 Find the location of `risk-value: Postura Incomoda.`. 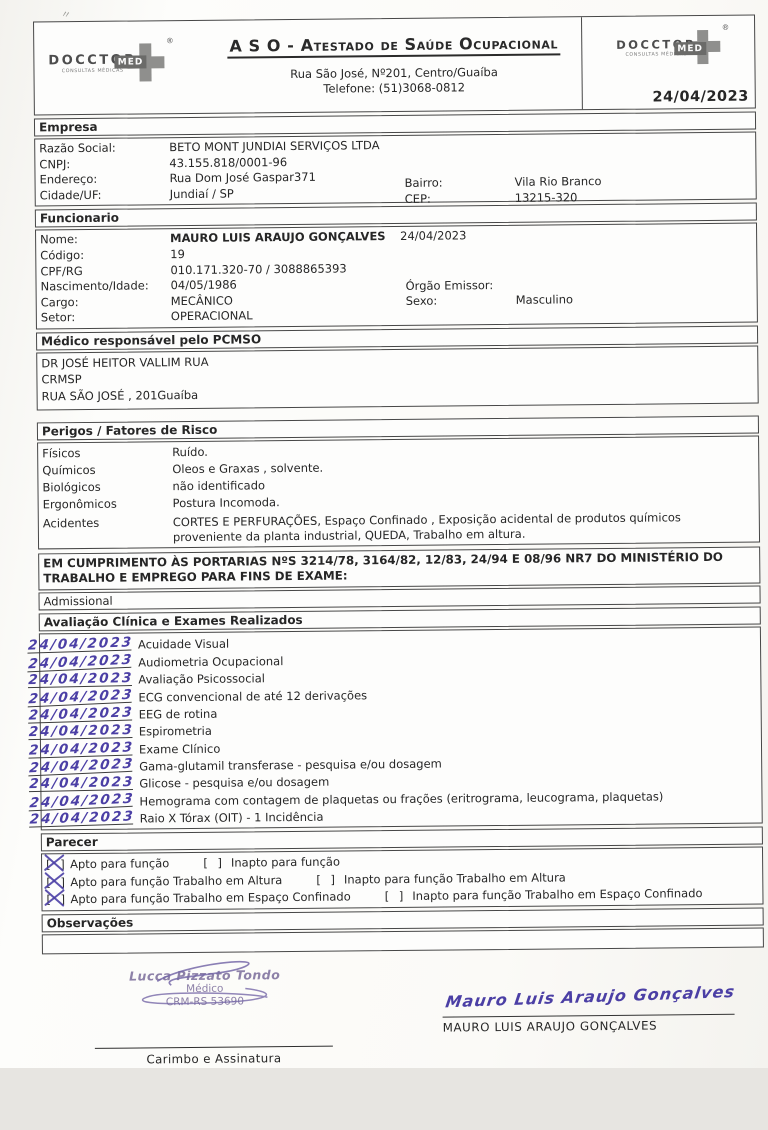

risk-value: Postura Incomoda. is located at coordinates (226, 503).